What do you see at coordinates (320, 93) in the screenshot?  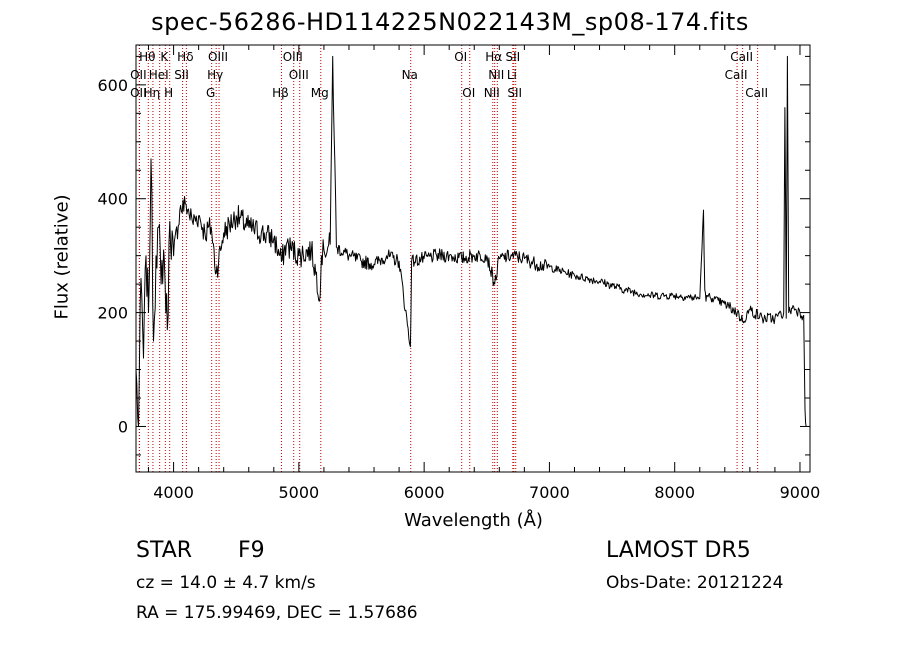 I see `line-marker-label: Mg` at bounding box center [320, 93].